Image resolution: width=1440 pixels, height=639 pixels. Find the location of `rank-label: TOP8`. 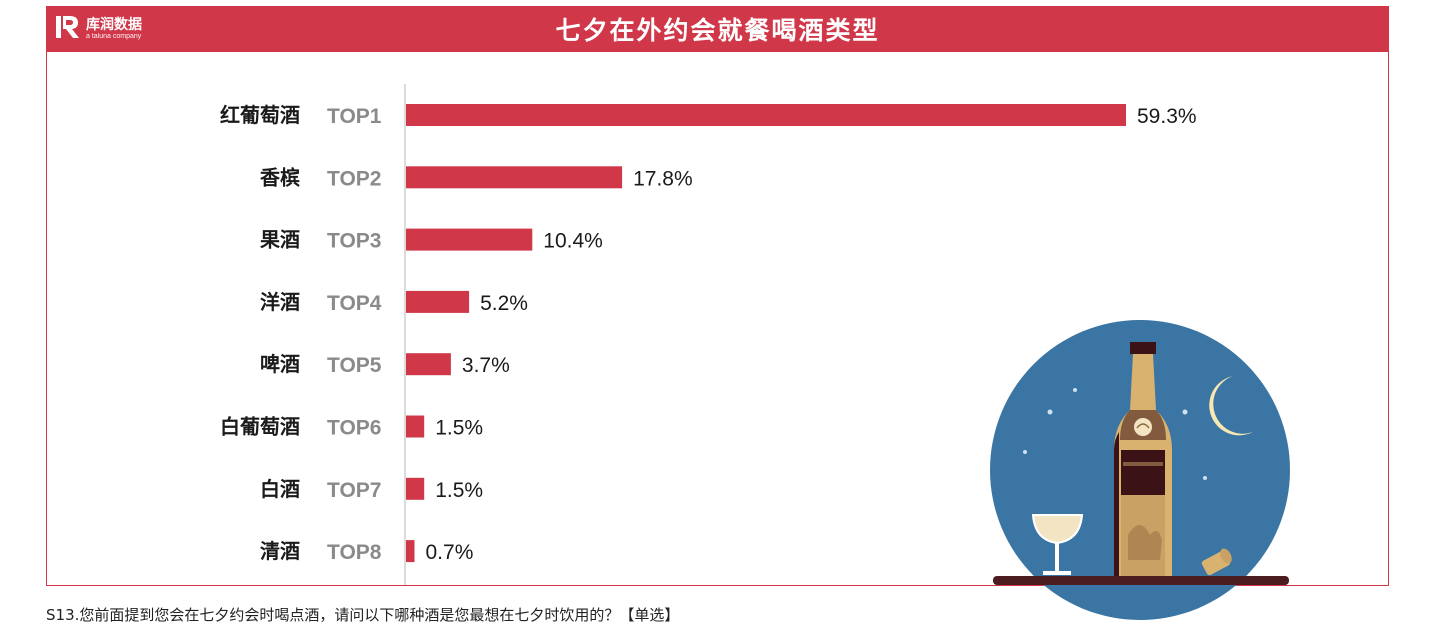

rank-label: TOP8 is located at coordinates (354, 552).